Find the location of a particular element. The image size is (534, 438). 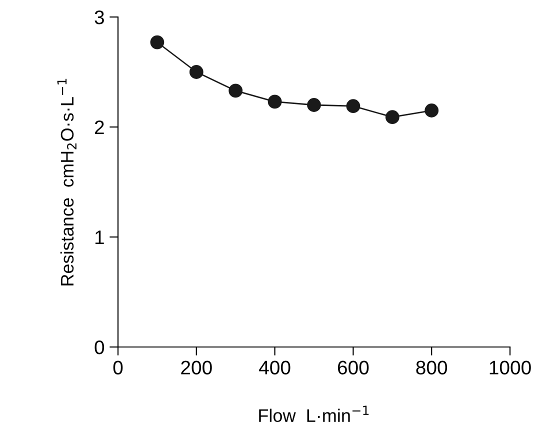

x-tick-label: 200 is located at coordinates (196, 367).